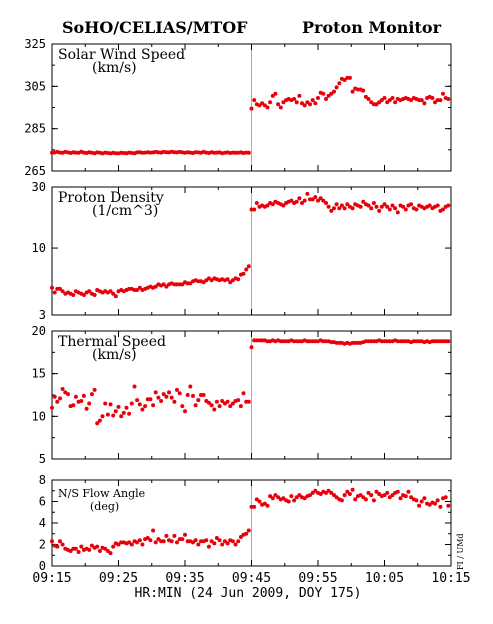  I want to click on y-tick-label: 30, so click(39, 187).